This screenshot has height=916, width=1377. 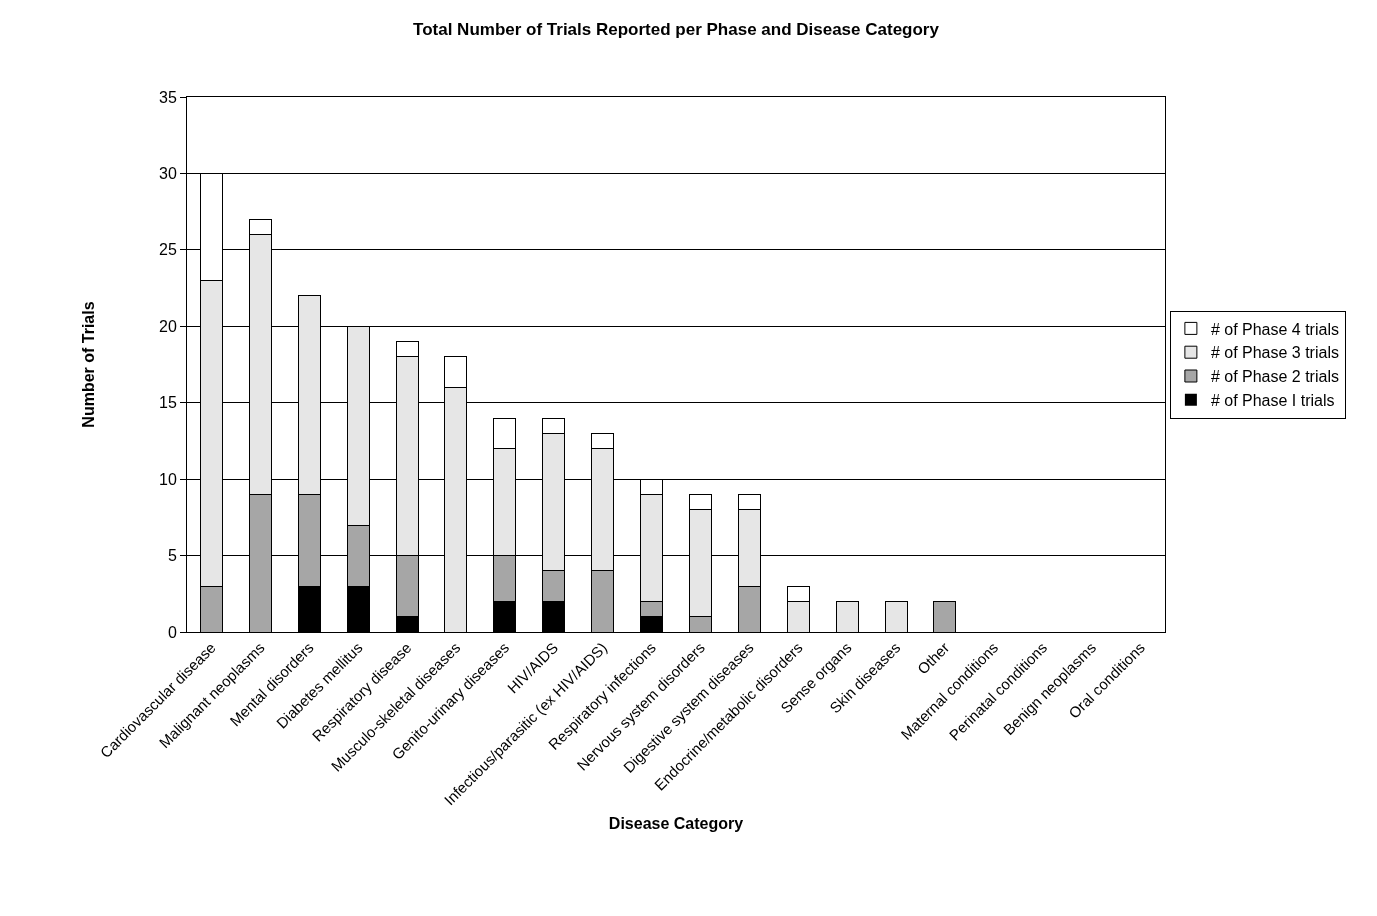 I want to click on y-tick-label: 0, so click(x=172, y=632).